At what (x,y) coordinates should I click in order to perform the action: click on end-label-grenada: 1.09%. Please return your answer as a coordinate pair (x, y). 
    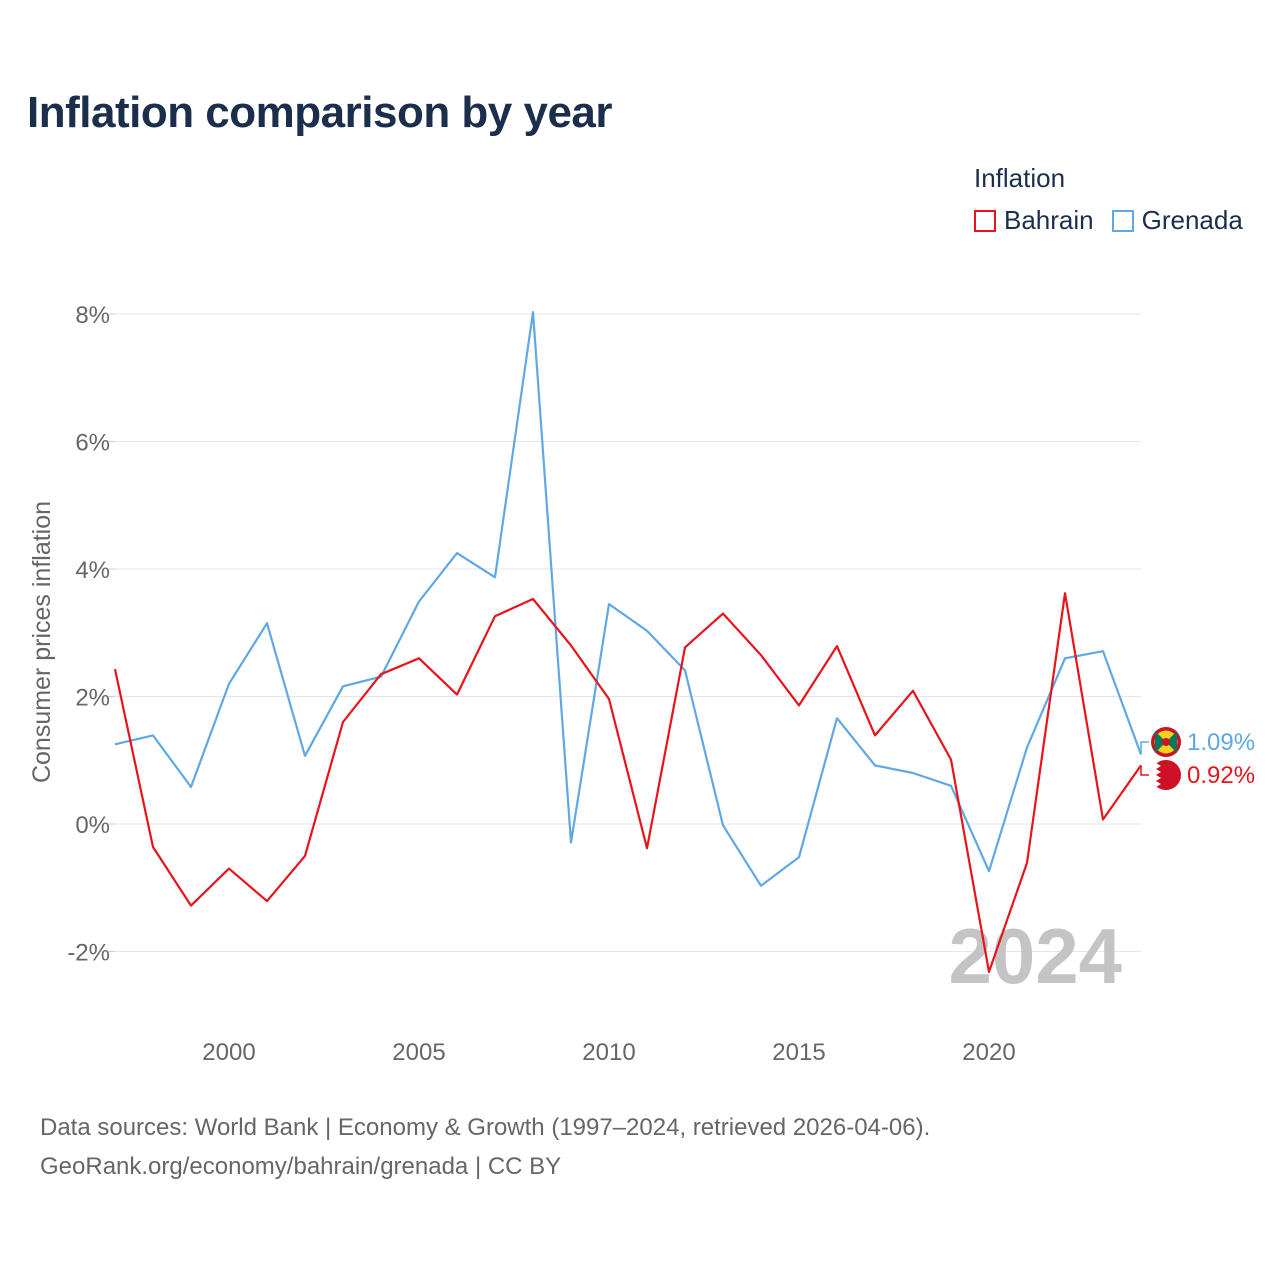
    Looking at the image, I should click on (1221, 742).